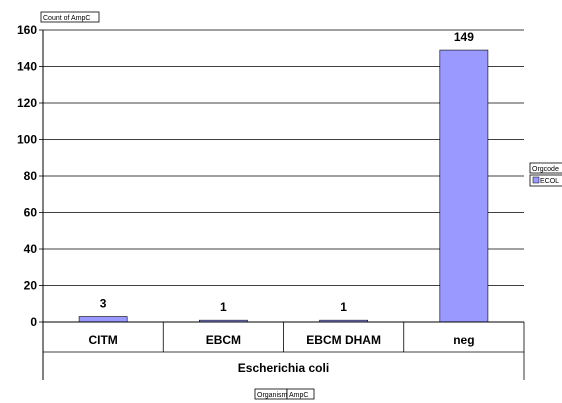  What do you see at coordinates (223, 340) in the screenshot?
I see `x-tick-label: EBCM` at bounding box center [223, 340].